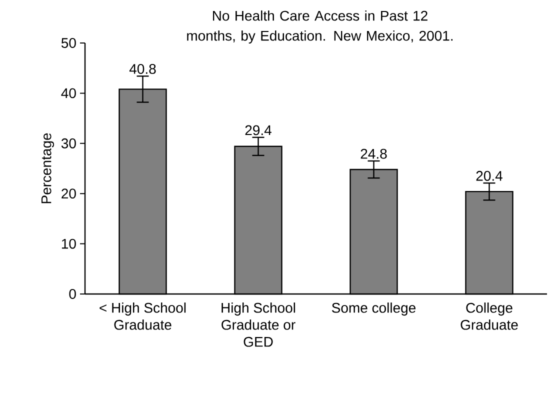 The width and height of the screenshot is (549, 417). What do you see at coordinates (68, 143) in the screenshot?
I see `y-tick-label: 30` at bounding box center [68, 143].